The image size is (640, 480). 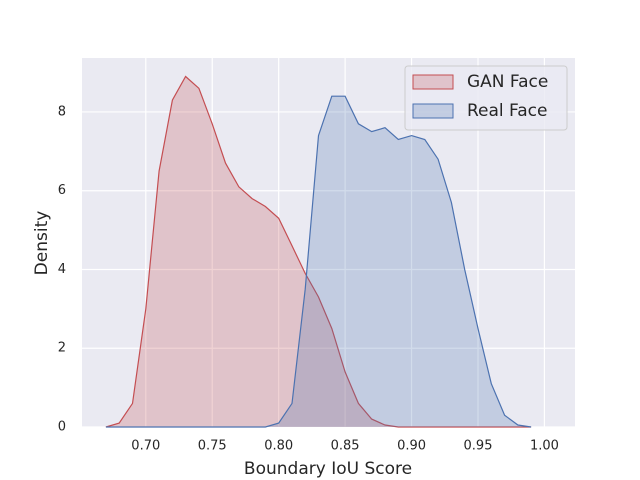 I want to click on y-axis-label: Density, so click(x=42, y=243).